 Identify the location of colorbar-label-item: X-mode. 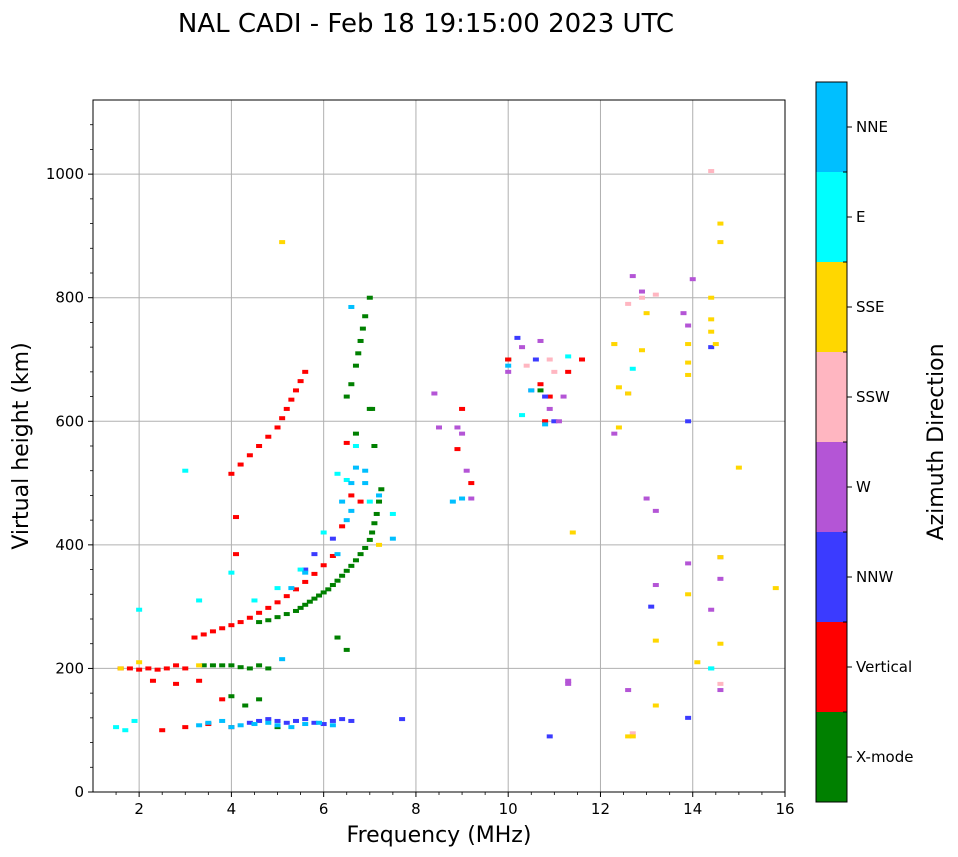
(884, 757).